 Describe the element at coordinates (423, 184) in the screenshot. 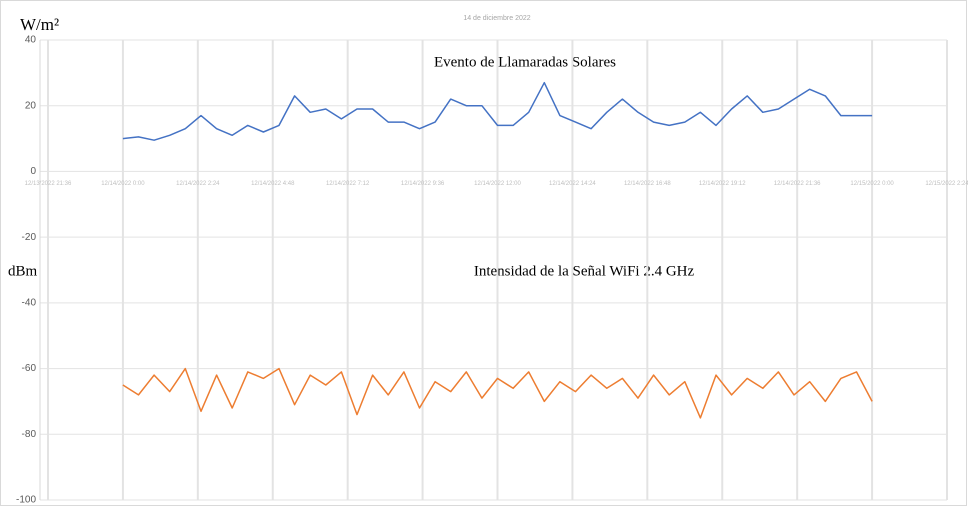

I see `x-tick-label: 12/14/2022 9:36` at that location.